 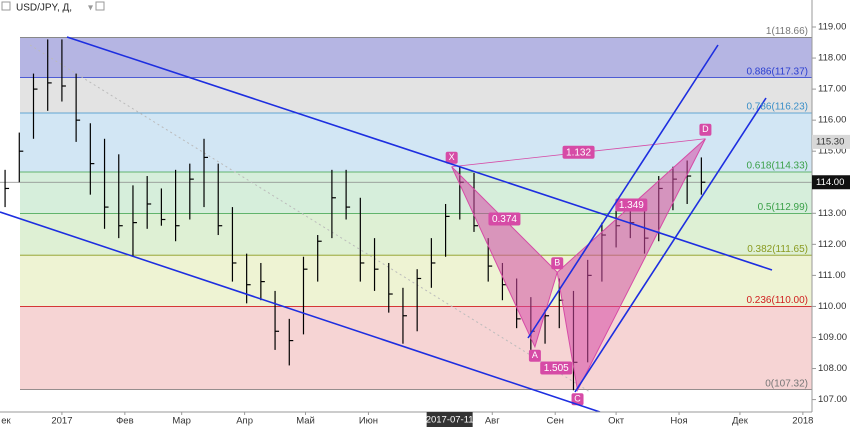 I want to click on x-tick-label: Фев, so click(x=125, y=421).